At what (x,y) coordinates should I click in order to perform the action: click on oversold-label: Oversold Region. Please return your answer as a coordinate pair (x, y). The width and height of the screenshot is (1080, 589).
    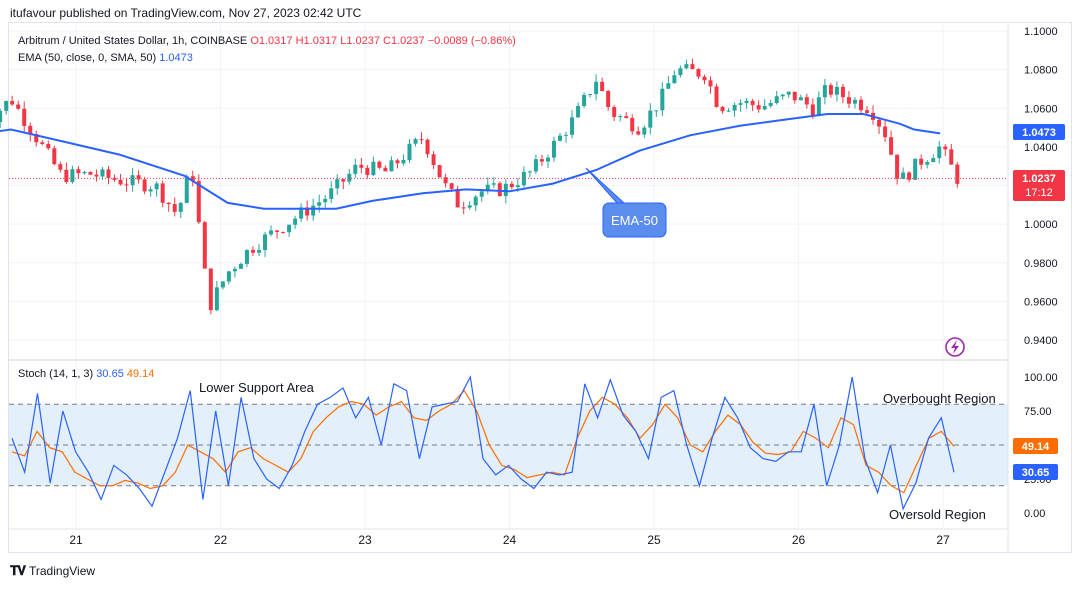
    Looking at the image, I should click on (937, 514).